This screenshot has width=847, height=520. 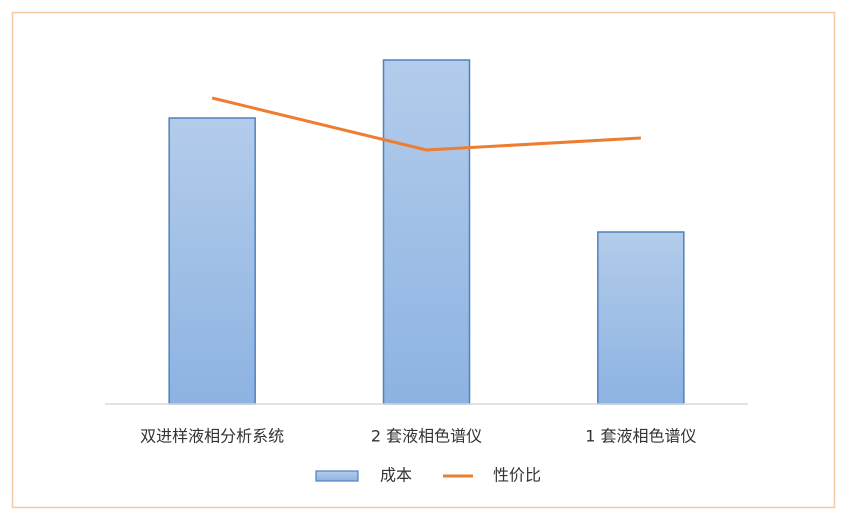 I want to click on x-tick-label: 2 套液相色谱仪, so click(x=426, y=436).